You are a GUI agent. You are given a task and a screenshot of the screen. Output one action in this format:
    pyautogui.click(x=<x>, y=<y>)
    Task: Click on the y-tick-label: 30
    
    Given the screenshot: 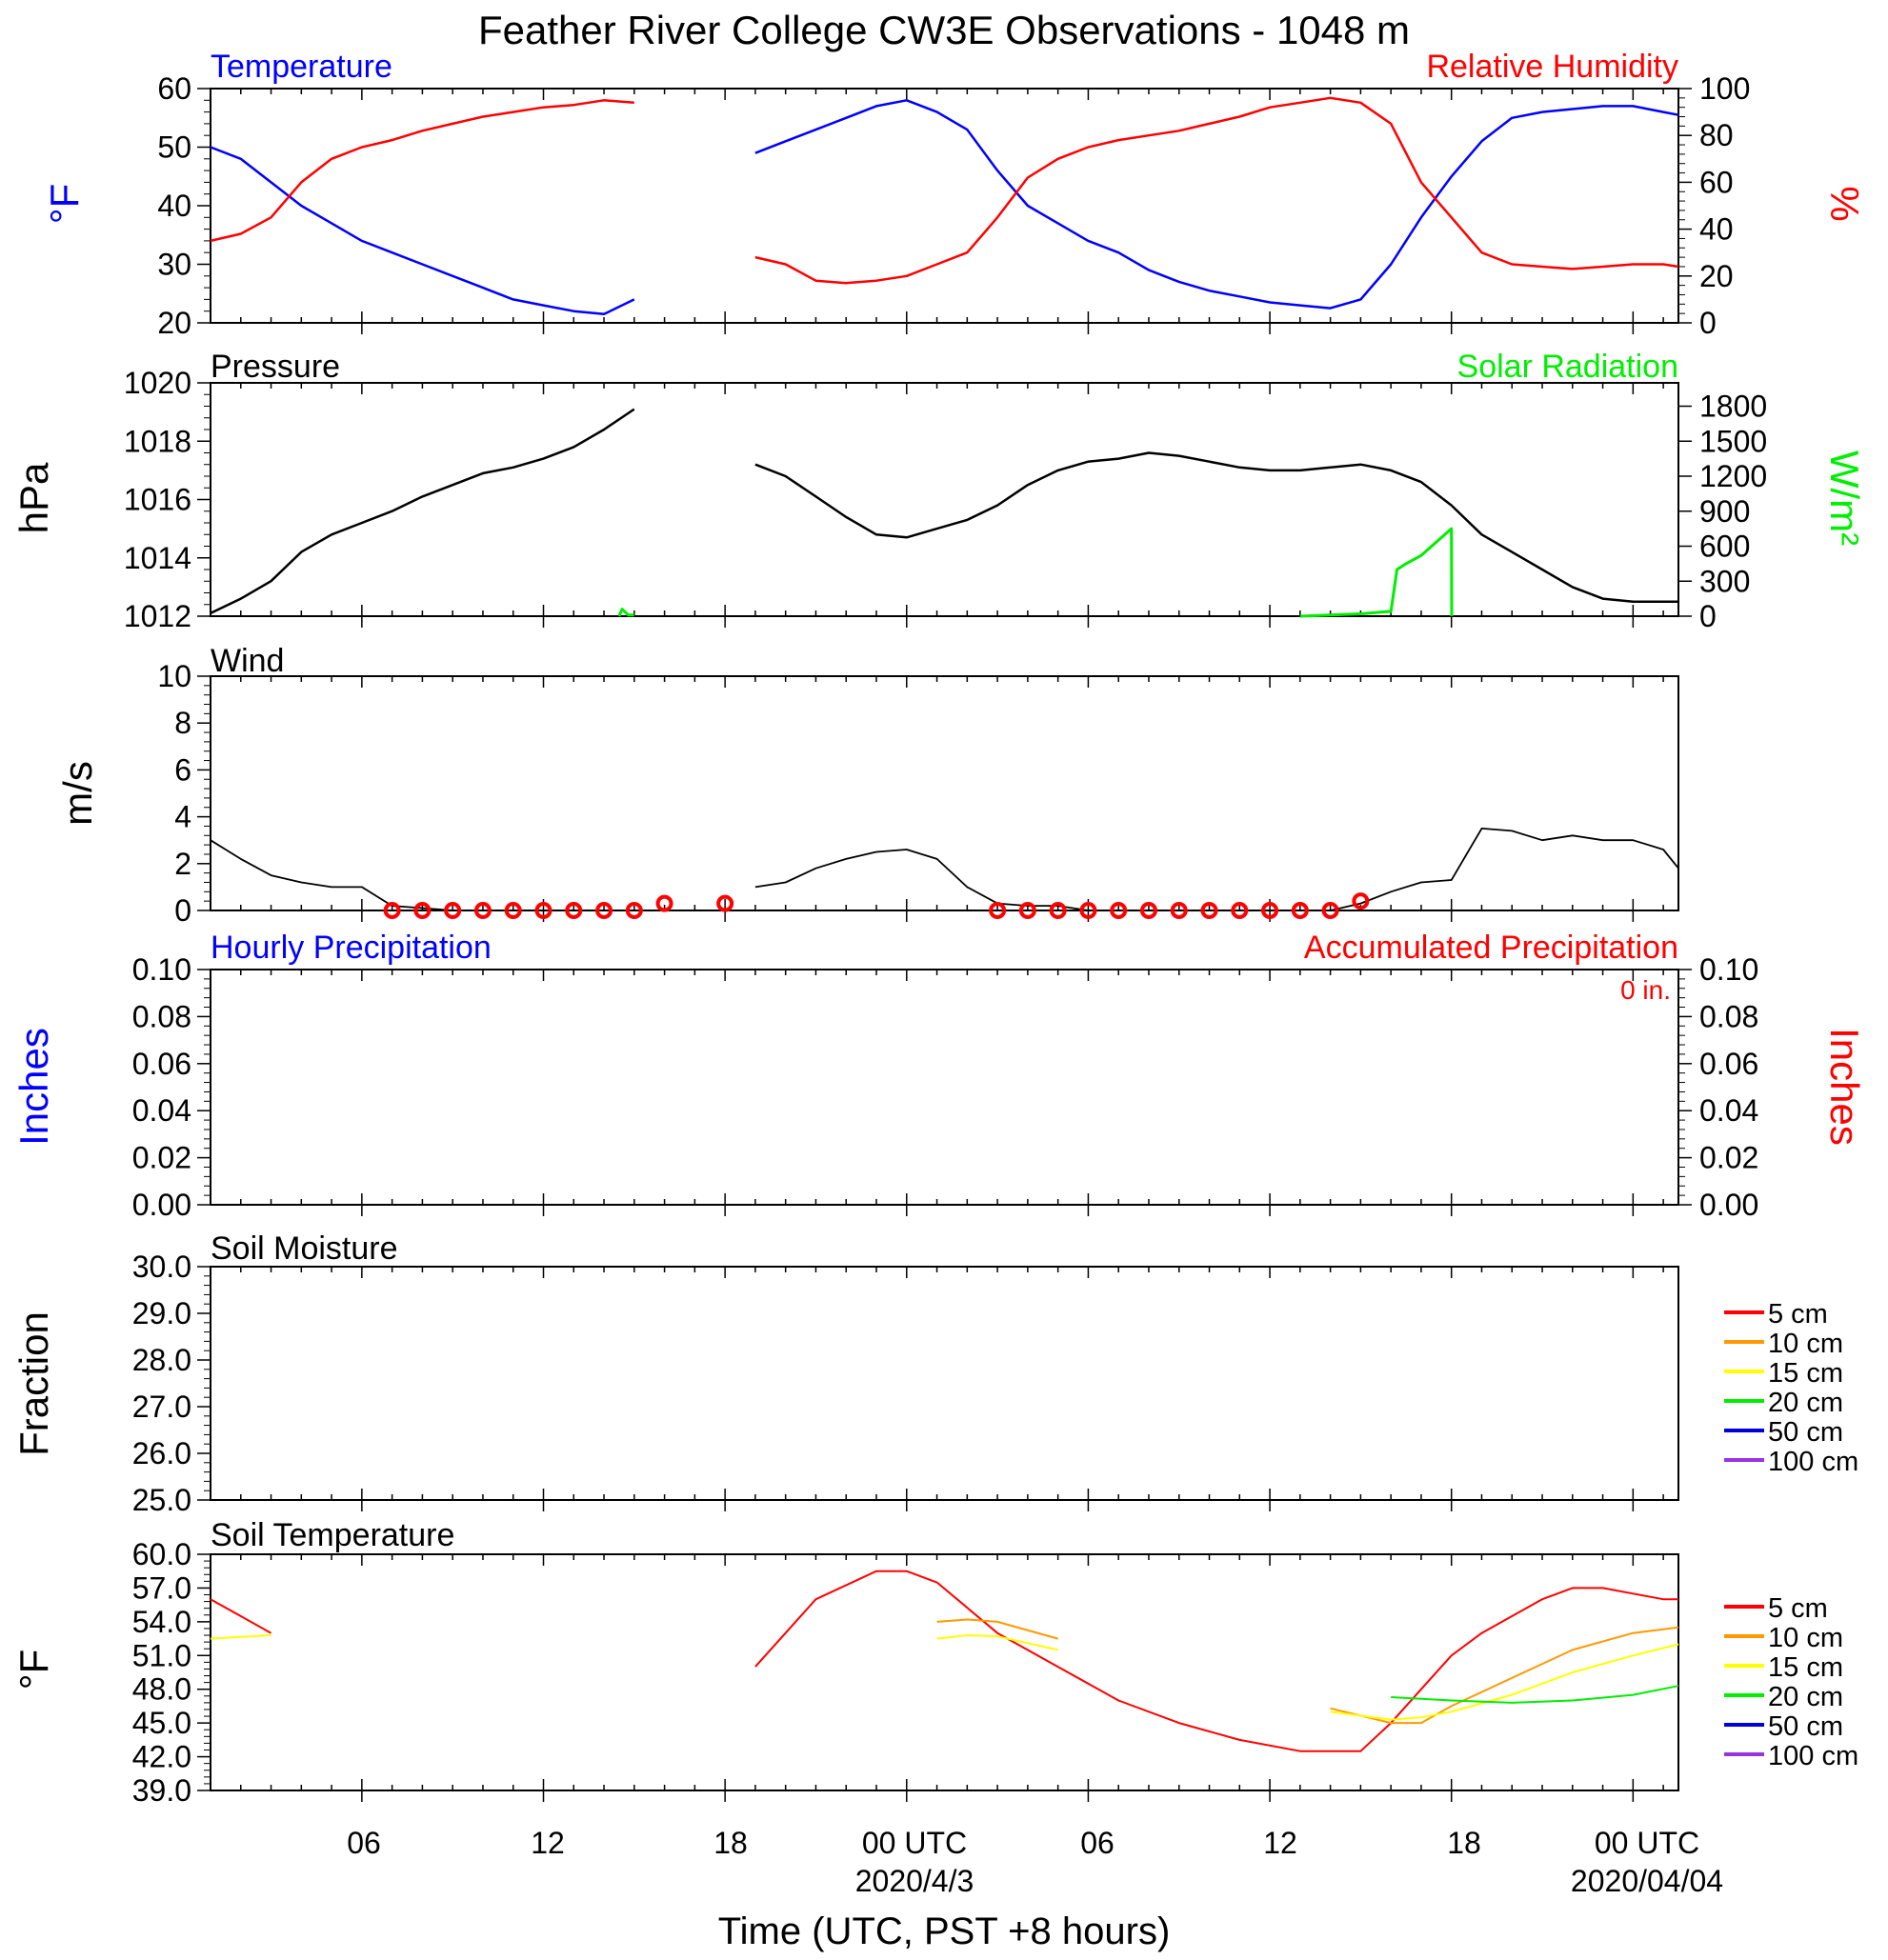 What is the action you would take?
    pyautogui.click(x=174, y=265)
    